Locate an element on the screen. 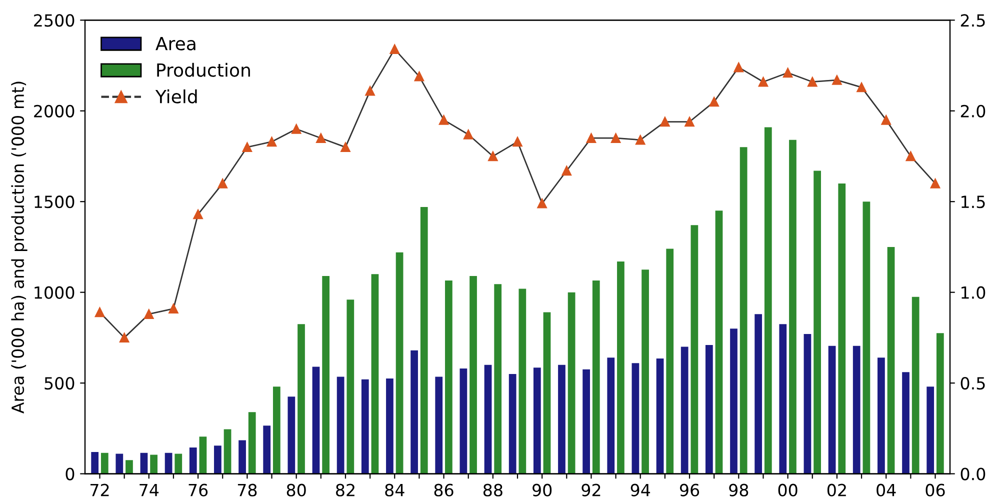 Image resolution: width=1000 pixels, height=504 pixels. legend-label: Production is located at coordinates (203, 69).